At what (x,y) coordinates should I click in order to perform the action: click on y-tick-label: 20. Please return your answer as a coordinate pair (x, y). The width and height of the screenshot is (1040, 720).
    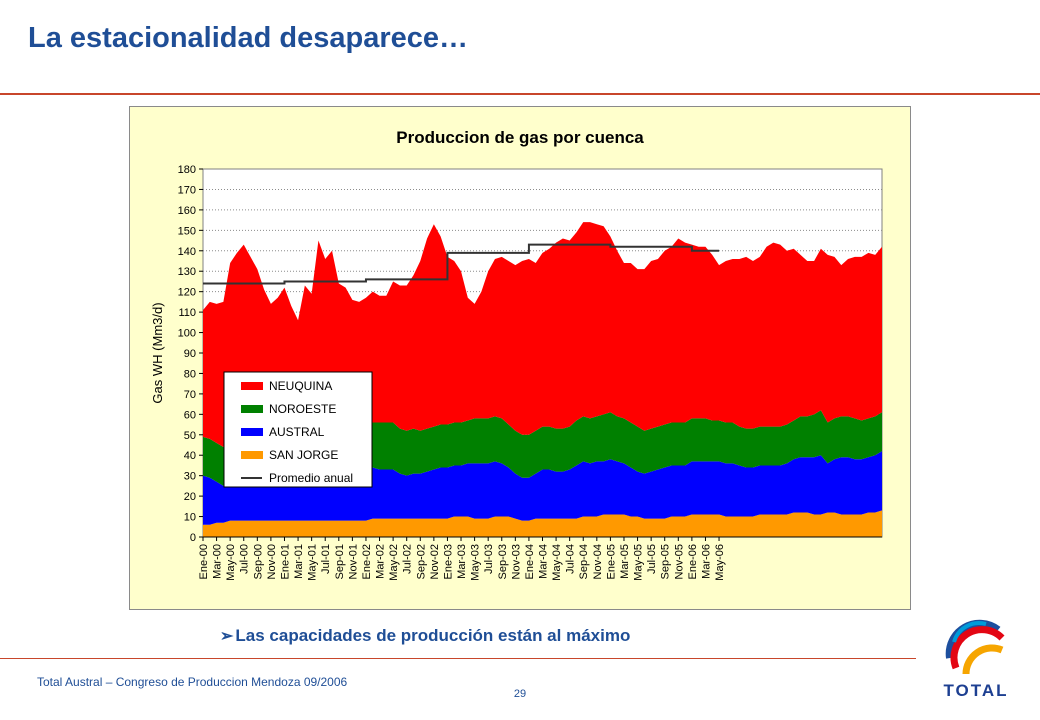
    Looking at the image, I should click on (190, 497).